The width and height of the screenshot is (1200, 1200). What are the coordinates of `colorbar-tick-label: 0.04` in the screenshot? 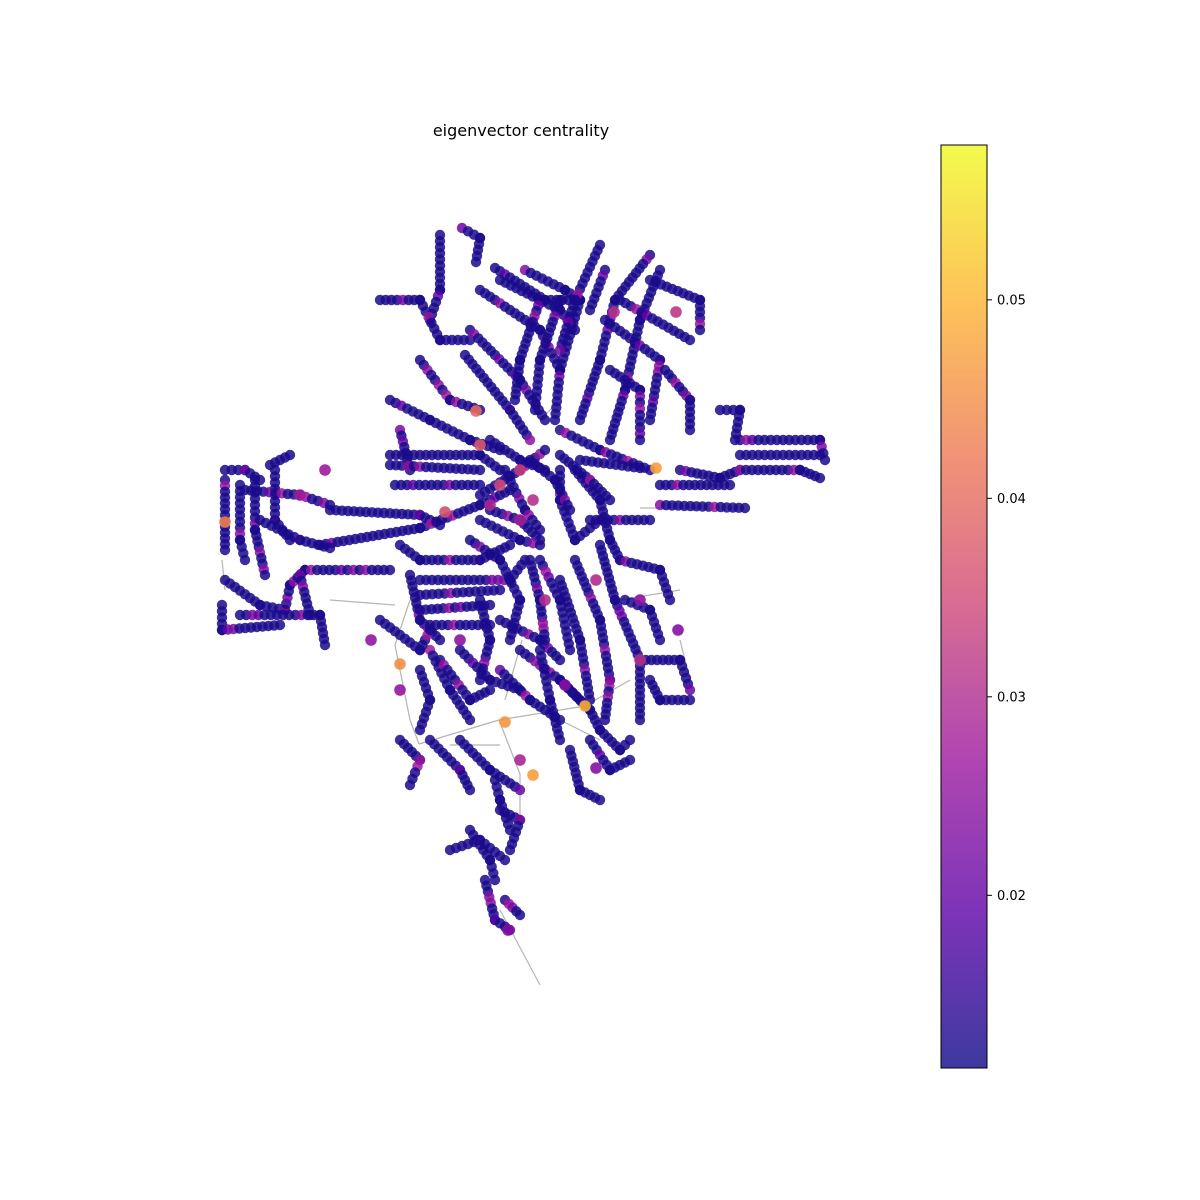 It's located at (1011, 499).